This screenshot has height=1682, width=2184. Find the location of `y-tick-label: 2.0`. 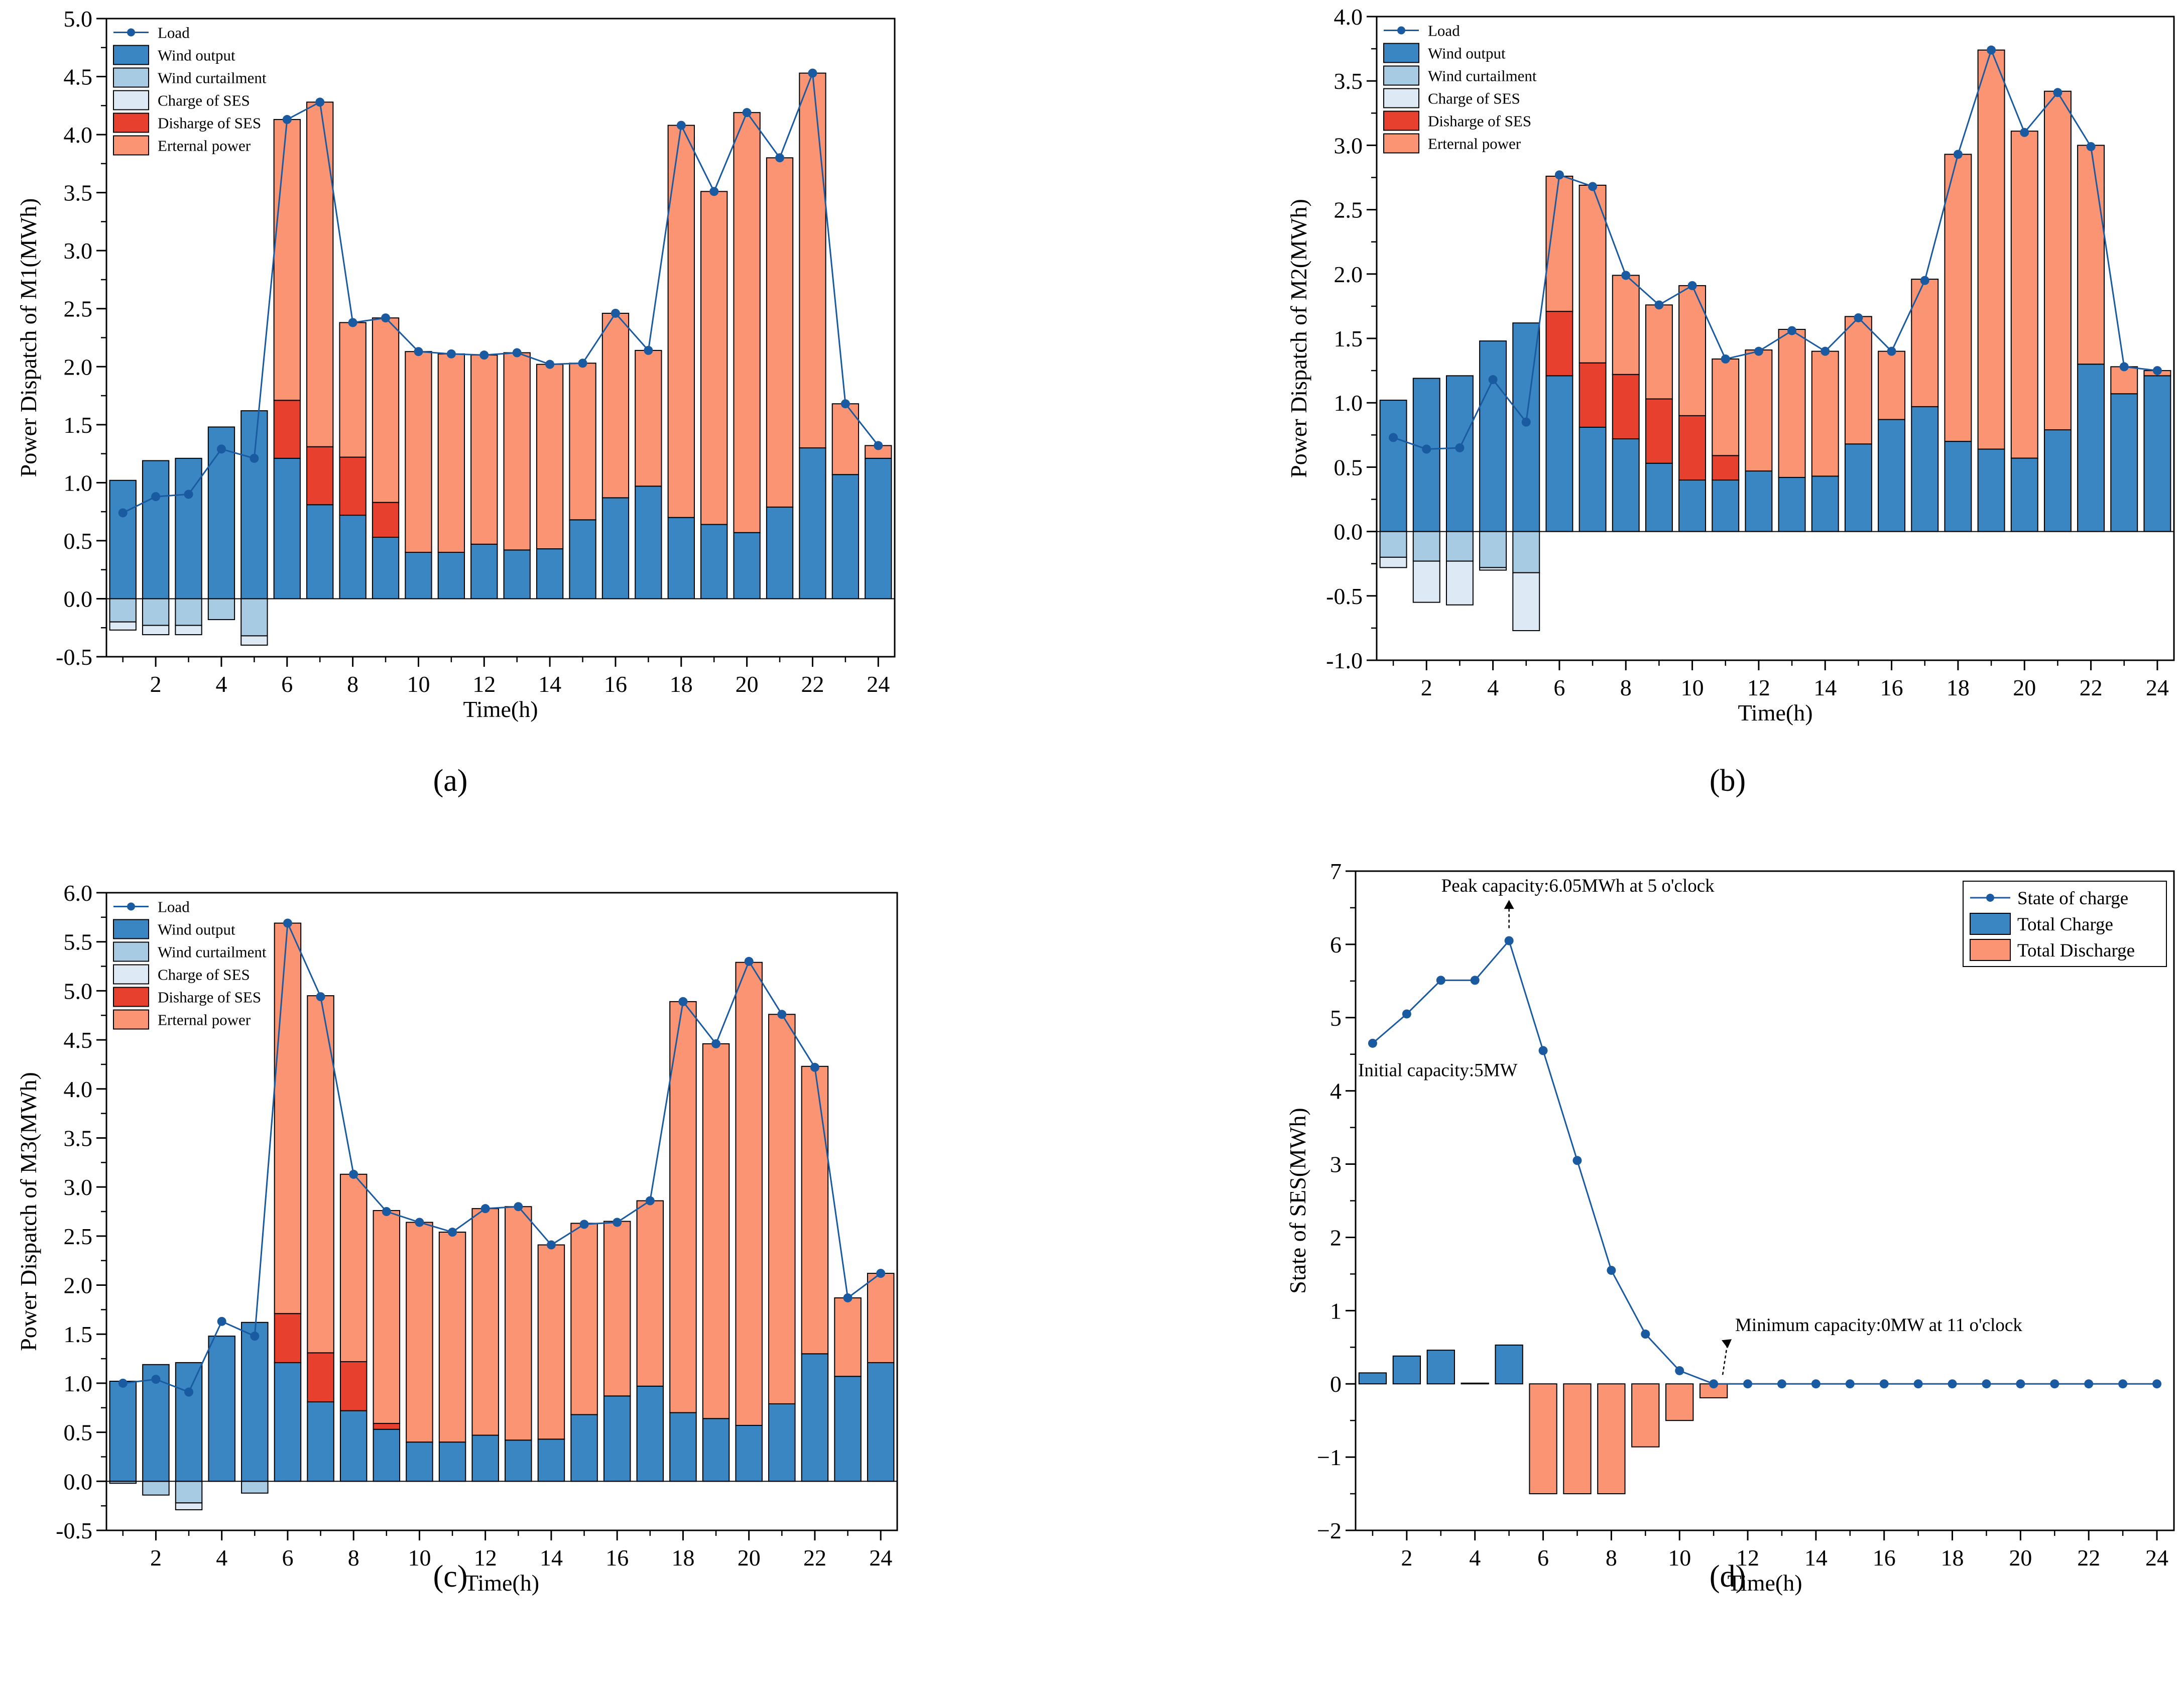

y-tick-label: 2.0 is located at coordinates (78, 367).